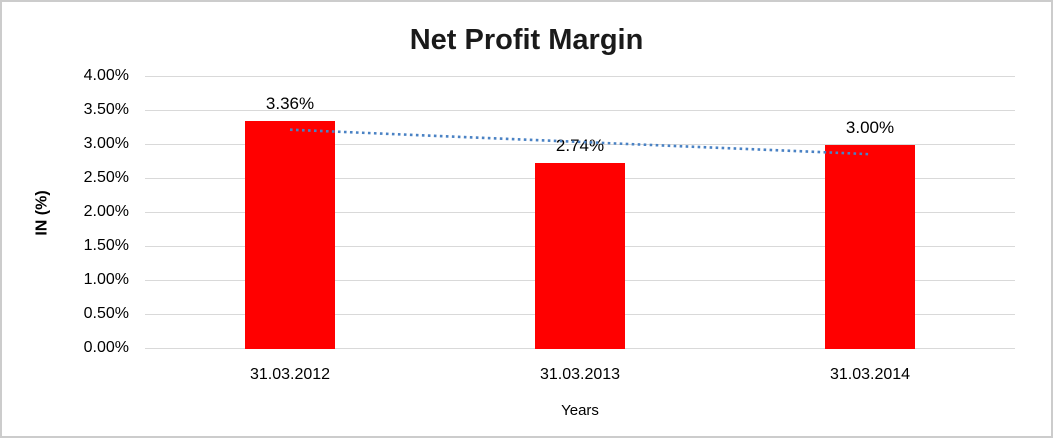 This screenshot has width=1053, height=438. What do you see at coordinates (290, 221) in the screenshot?
I see `bar-31-03-2012: 3.36%` at bounding box center [290, 221].